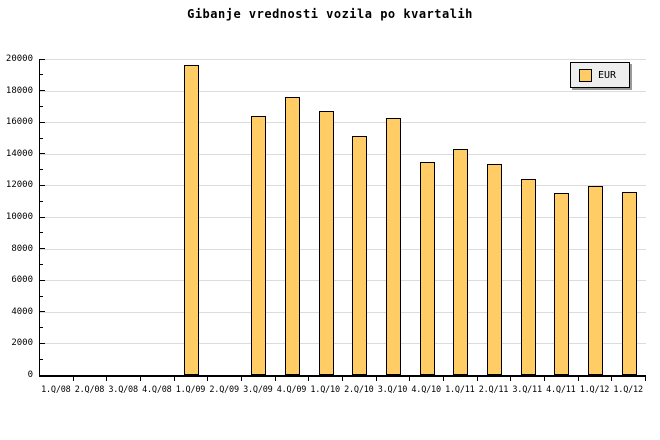 This screenshot has height=440, width=660. Describe the element at coordinates (330, 14) in the screenshot. I see `chart-title: Gibanje vrednosti vozila po kvartalih` at that location.